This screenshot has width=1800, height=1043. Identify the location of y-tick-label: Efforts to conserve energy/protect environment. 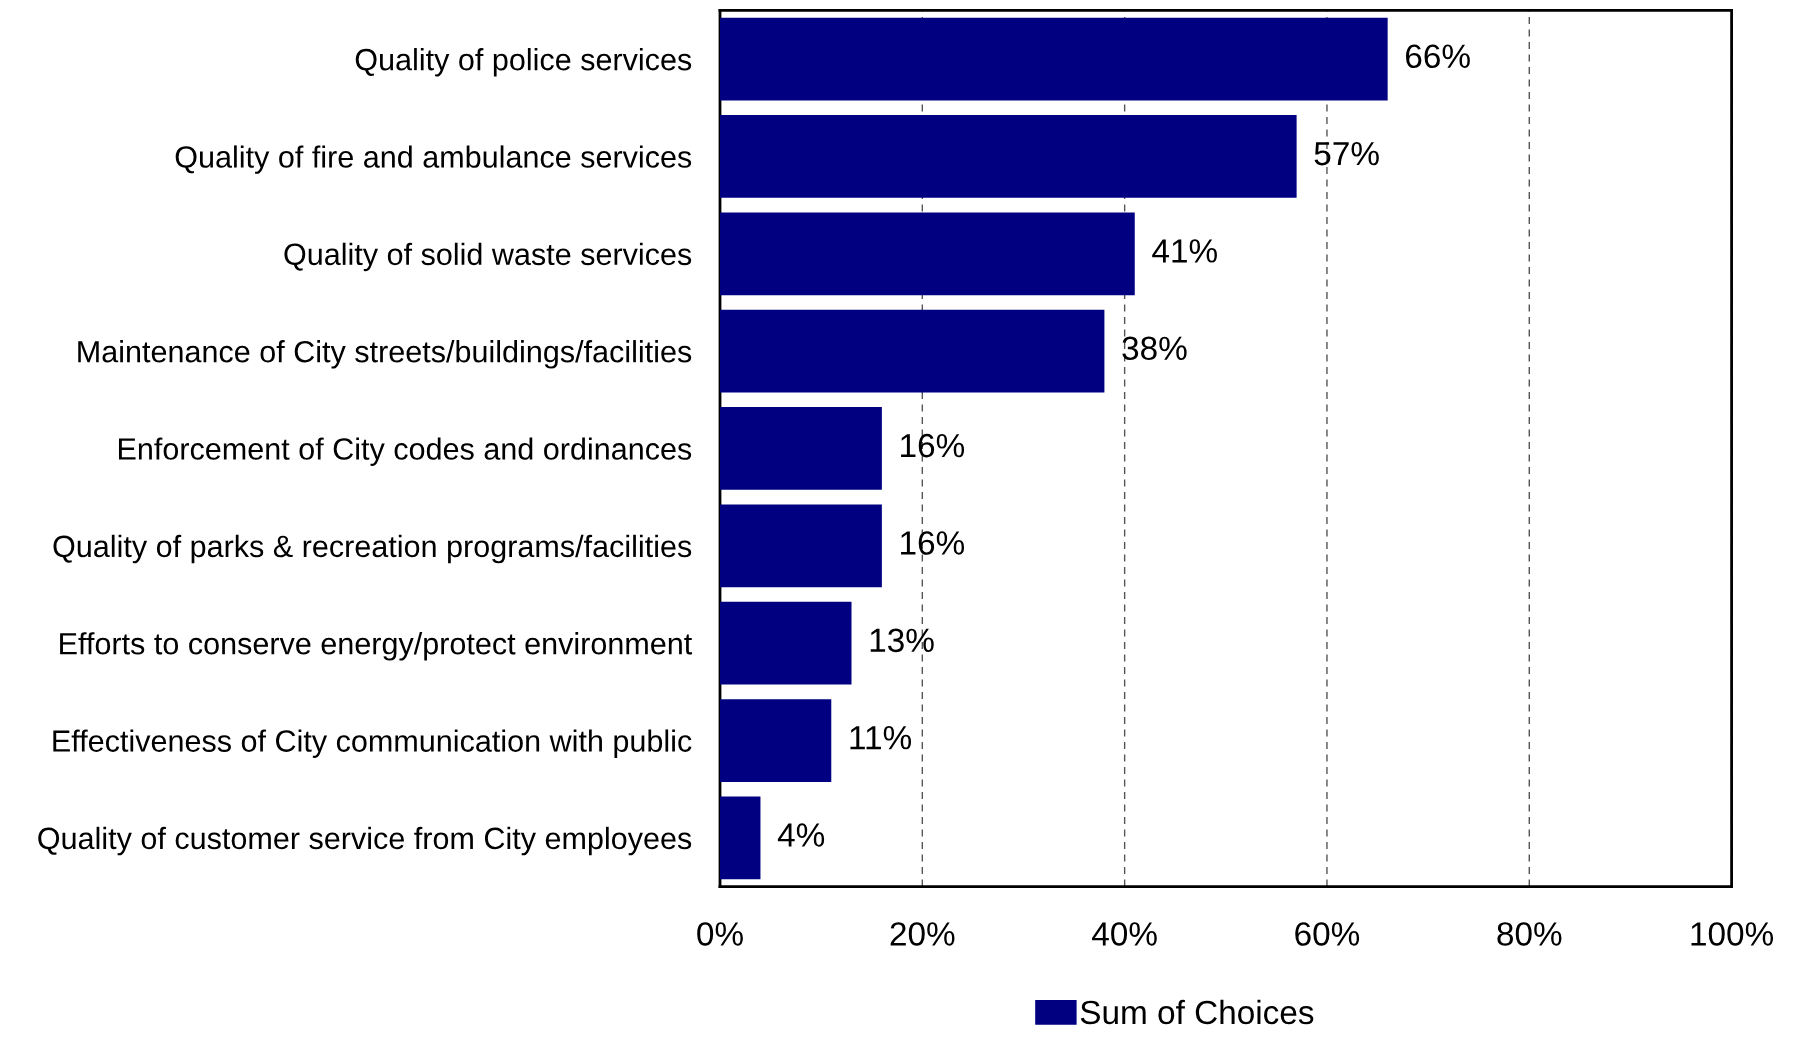
(376, 646).